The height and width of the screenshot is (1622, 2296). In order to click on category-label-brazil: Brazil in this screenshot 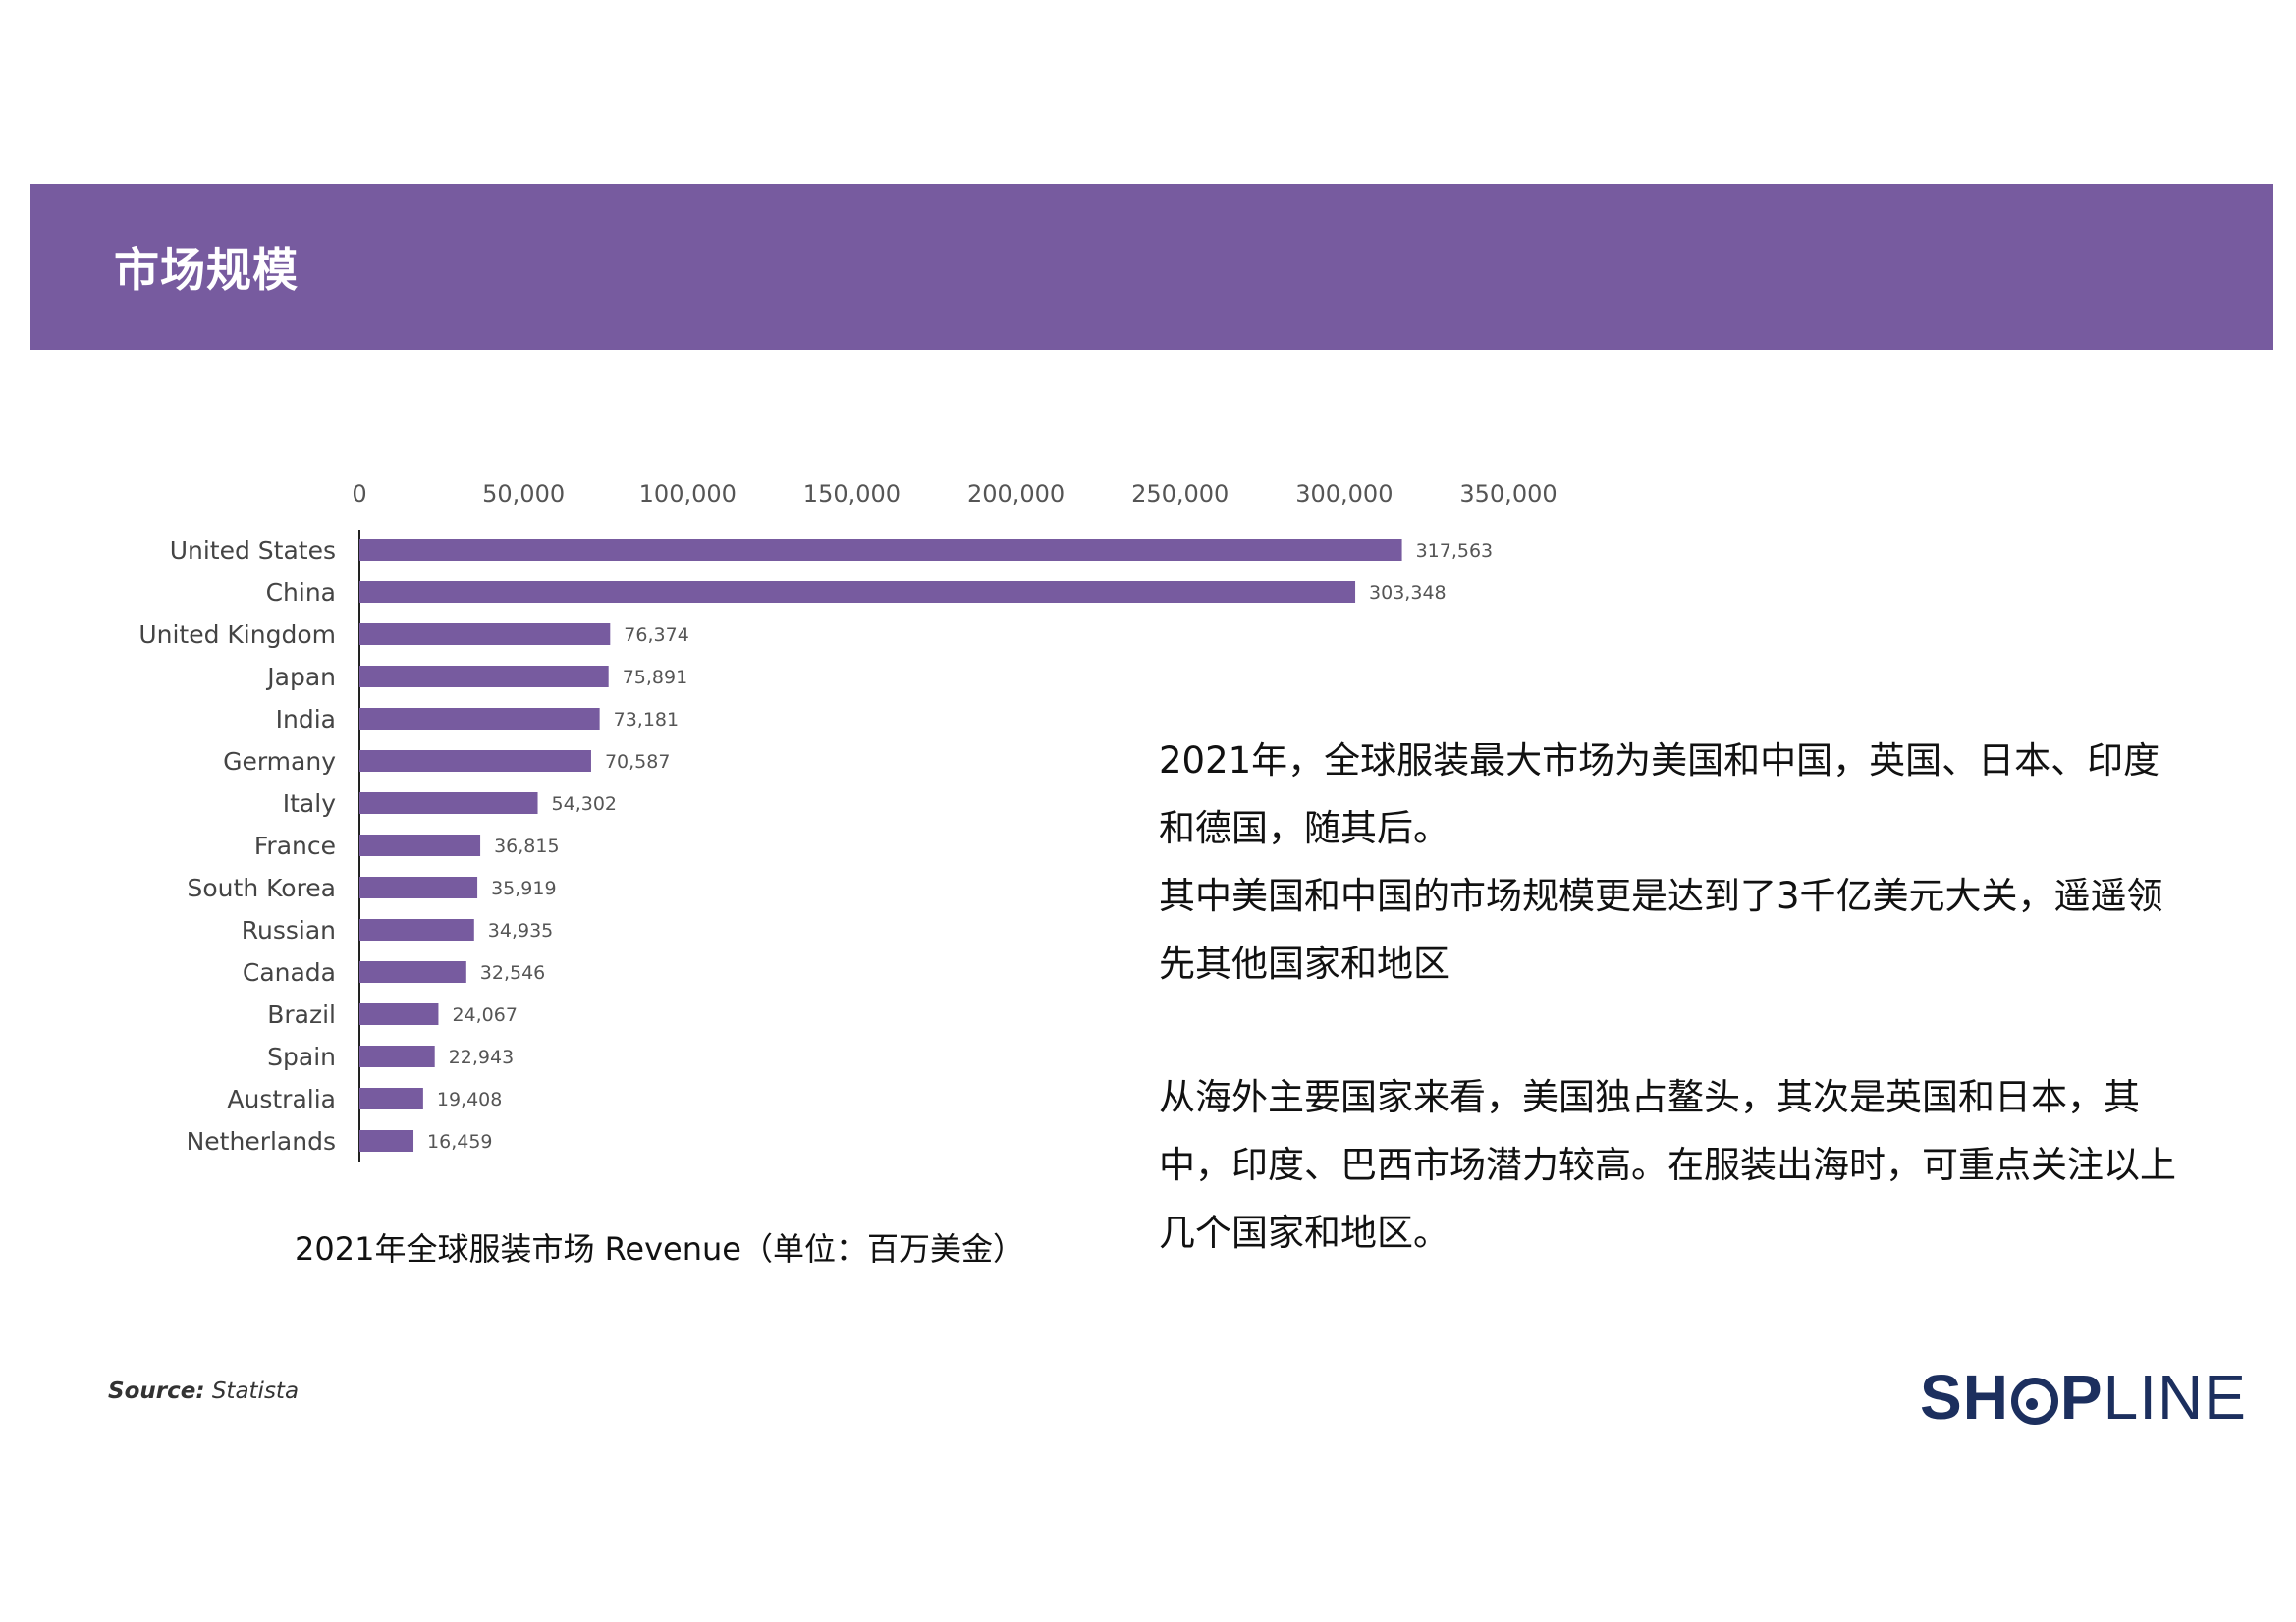, I will do `click(301, 1014)`.